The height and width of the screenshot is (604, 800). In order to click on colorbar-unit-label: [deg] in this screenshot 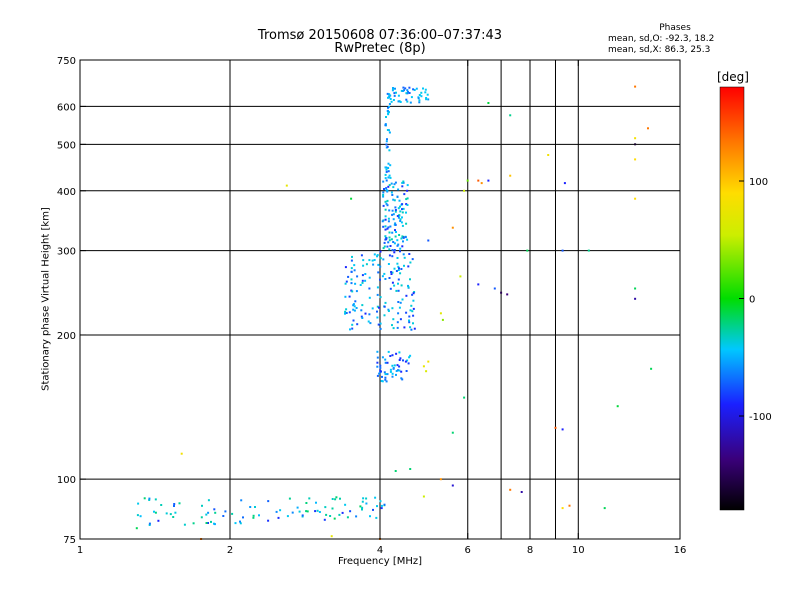, I will do `click(733, 77)`.